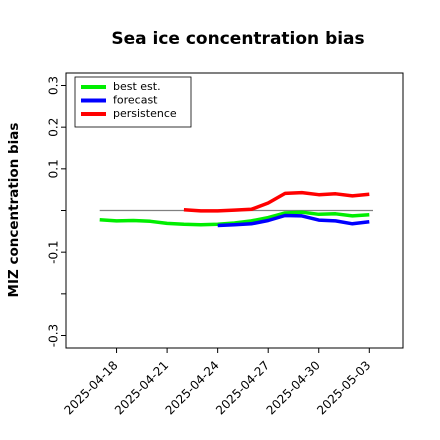 This screenshot has width=440, height=440. What do you see at coordinates (54, 127) in the screenshot?
I see `y-tick-label: 0.2` at bounding box center [54, 127].